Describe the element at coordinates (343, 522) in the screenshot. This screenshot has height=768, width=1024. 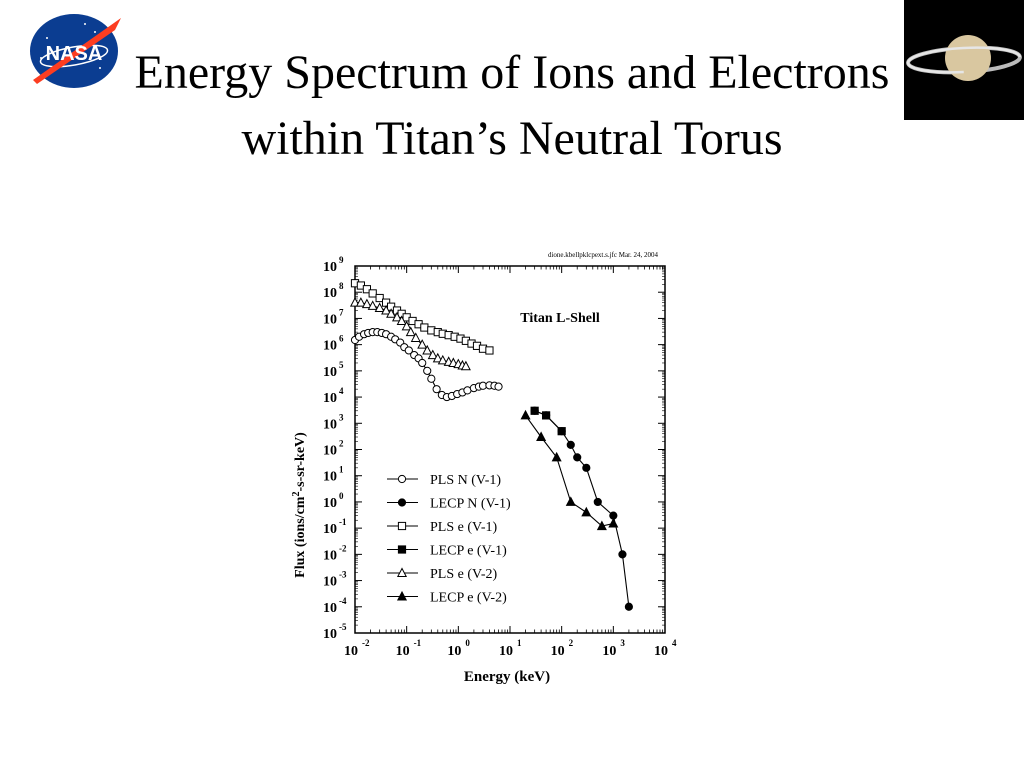
I see `y-tick-exp: -1` at that location.